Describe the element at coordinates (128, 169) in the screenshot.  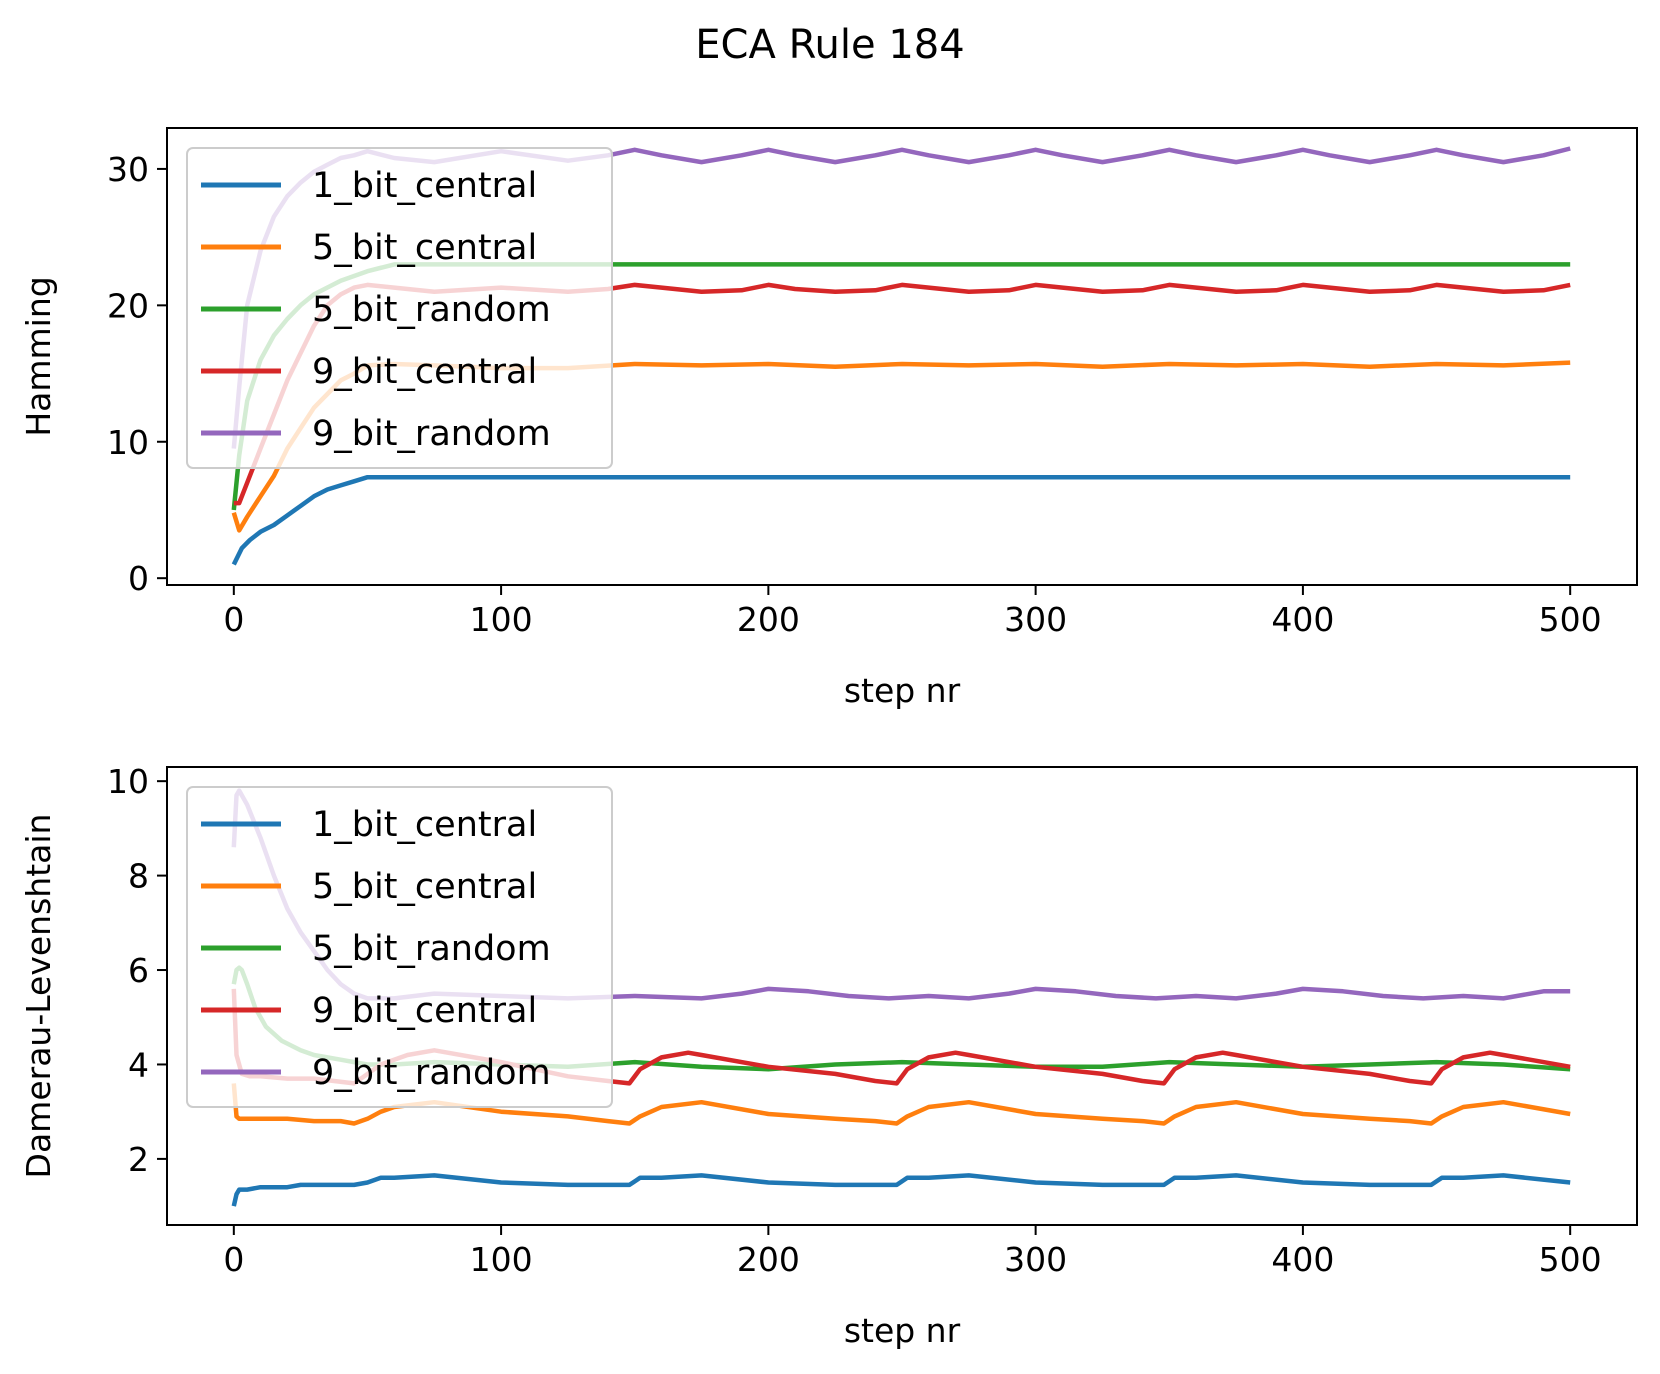
I see `y-tick-label: 30` at that location.